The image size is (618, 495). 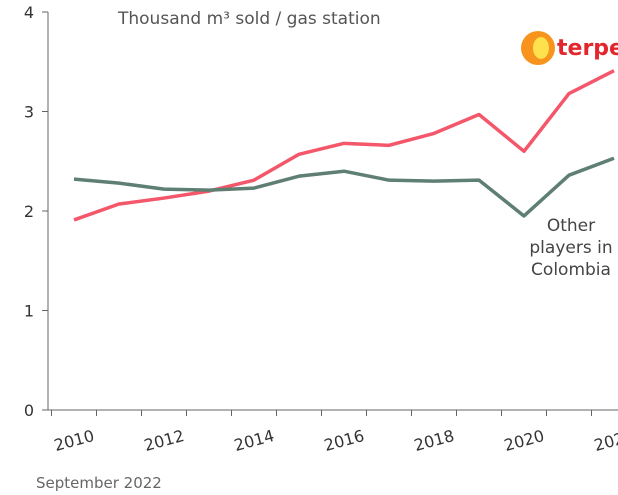 What do you see at coordinates (29, 211) in the screenshot?
I see `y-tick-label: 2` at bounding box center [29, 211].